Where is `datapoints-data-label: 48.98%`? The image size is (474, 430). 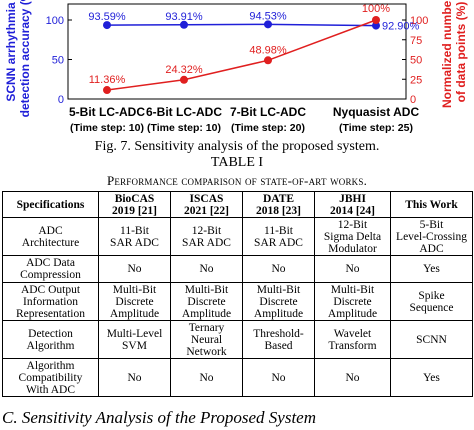
datapoints-data-label: 48.98% is located at coordinates (268, 50).